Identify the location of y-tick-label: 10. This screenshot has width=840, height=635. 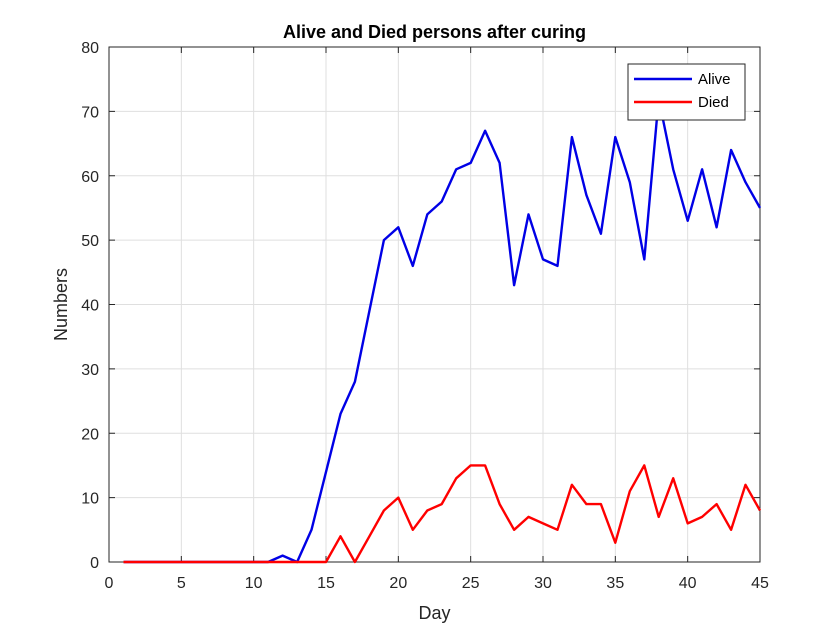
(90, 499).